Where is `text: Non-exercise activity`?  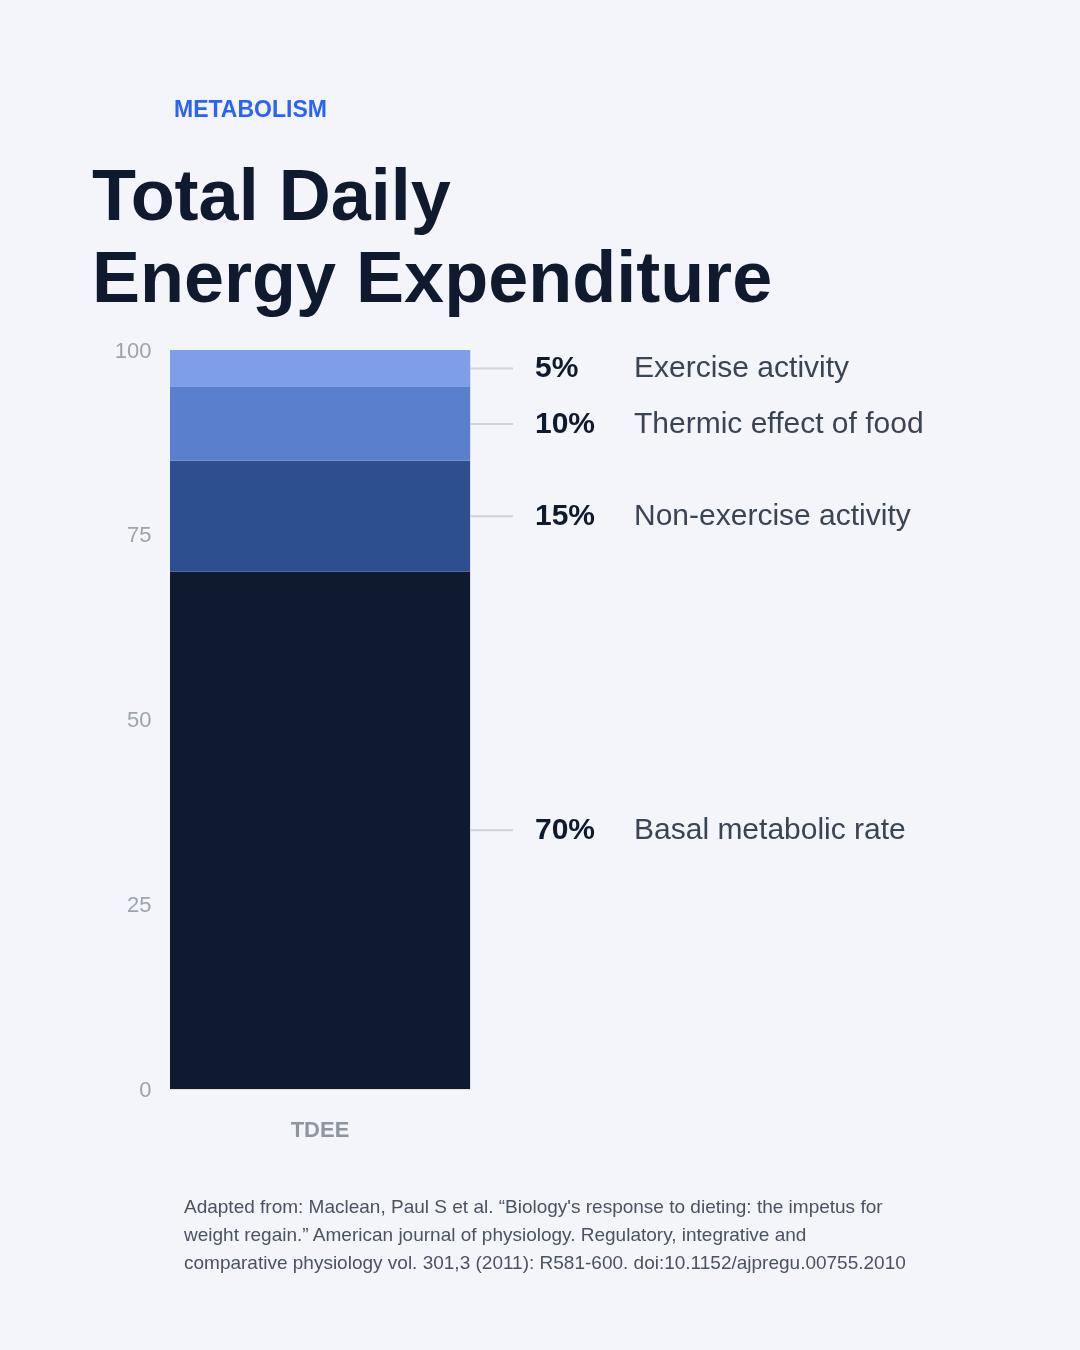 text: Non-exercise activity is located at coordinates (772, 515).